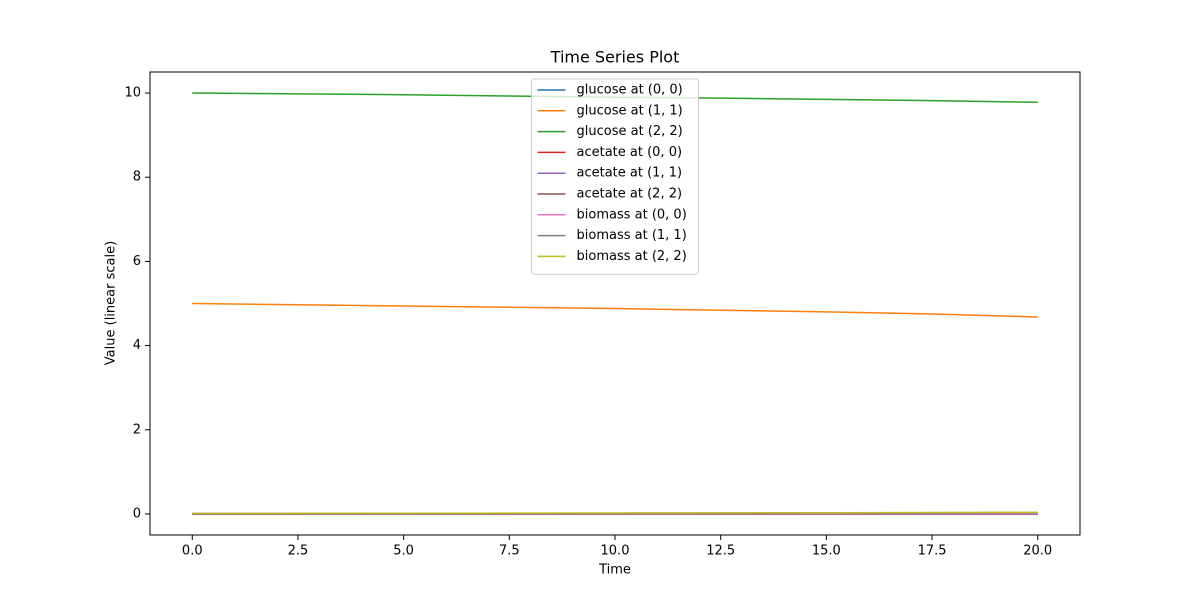  I want to click on legend-label: biomass at (1, 1), so click(632, 235).